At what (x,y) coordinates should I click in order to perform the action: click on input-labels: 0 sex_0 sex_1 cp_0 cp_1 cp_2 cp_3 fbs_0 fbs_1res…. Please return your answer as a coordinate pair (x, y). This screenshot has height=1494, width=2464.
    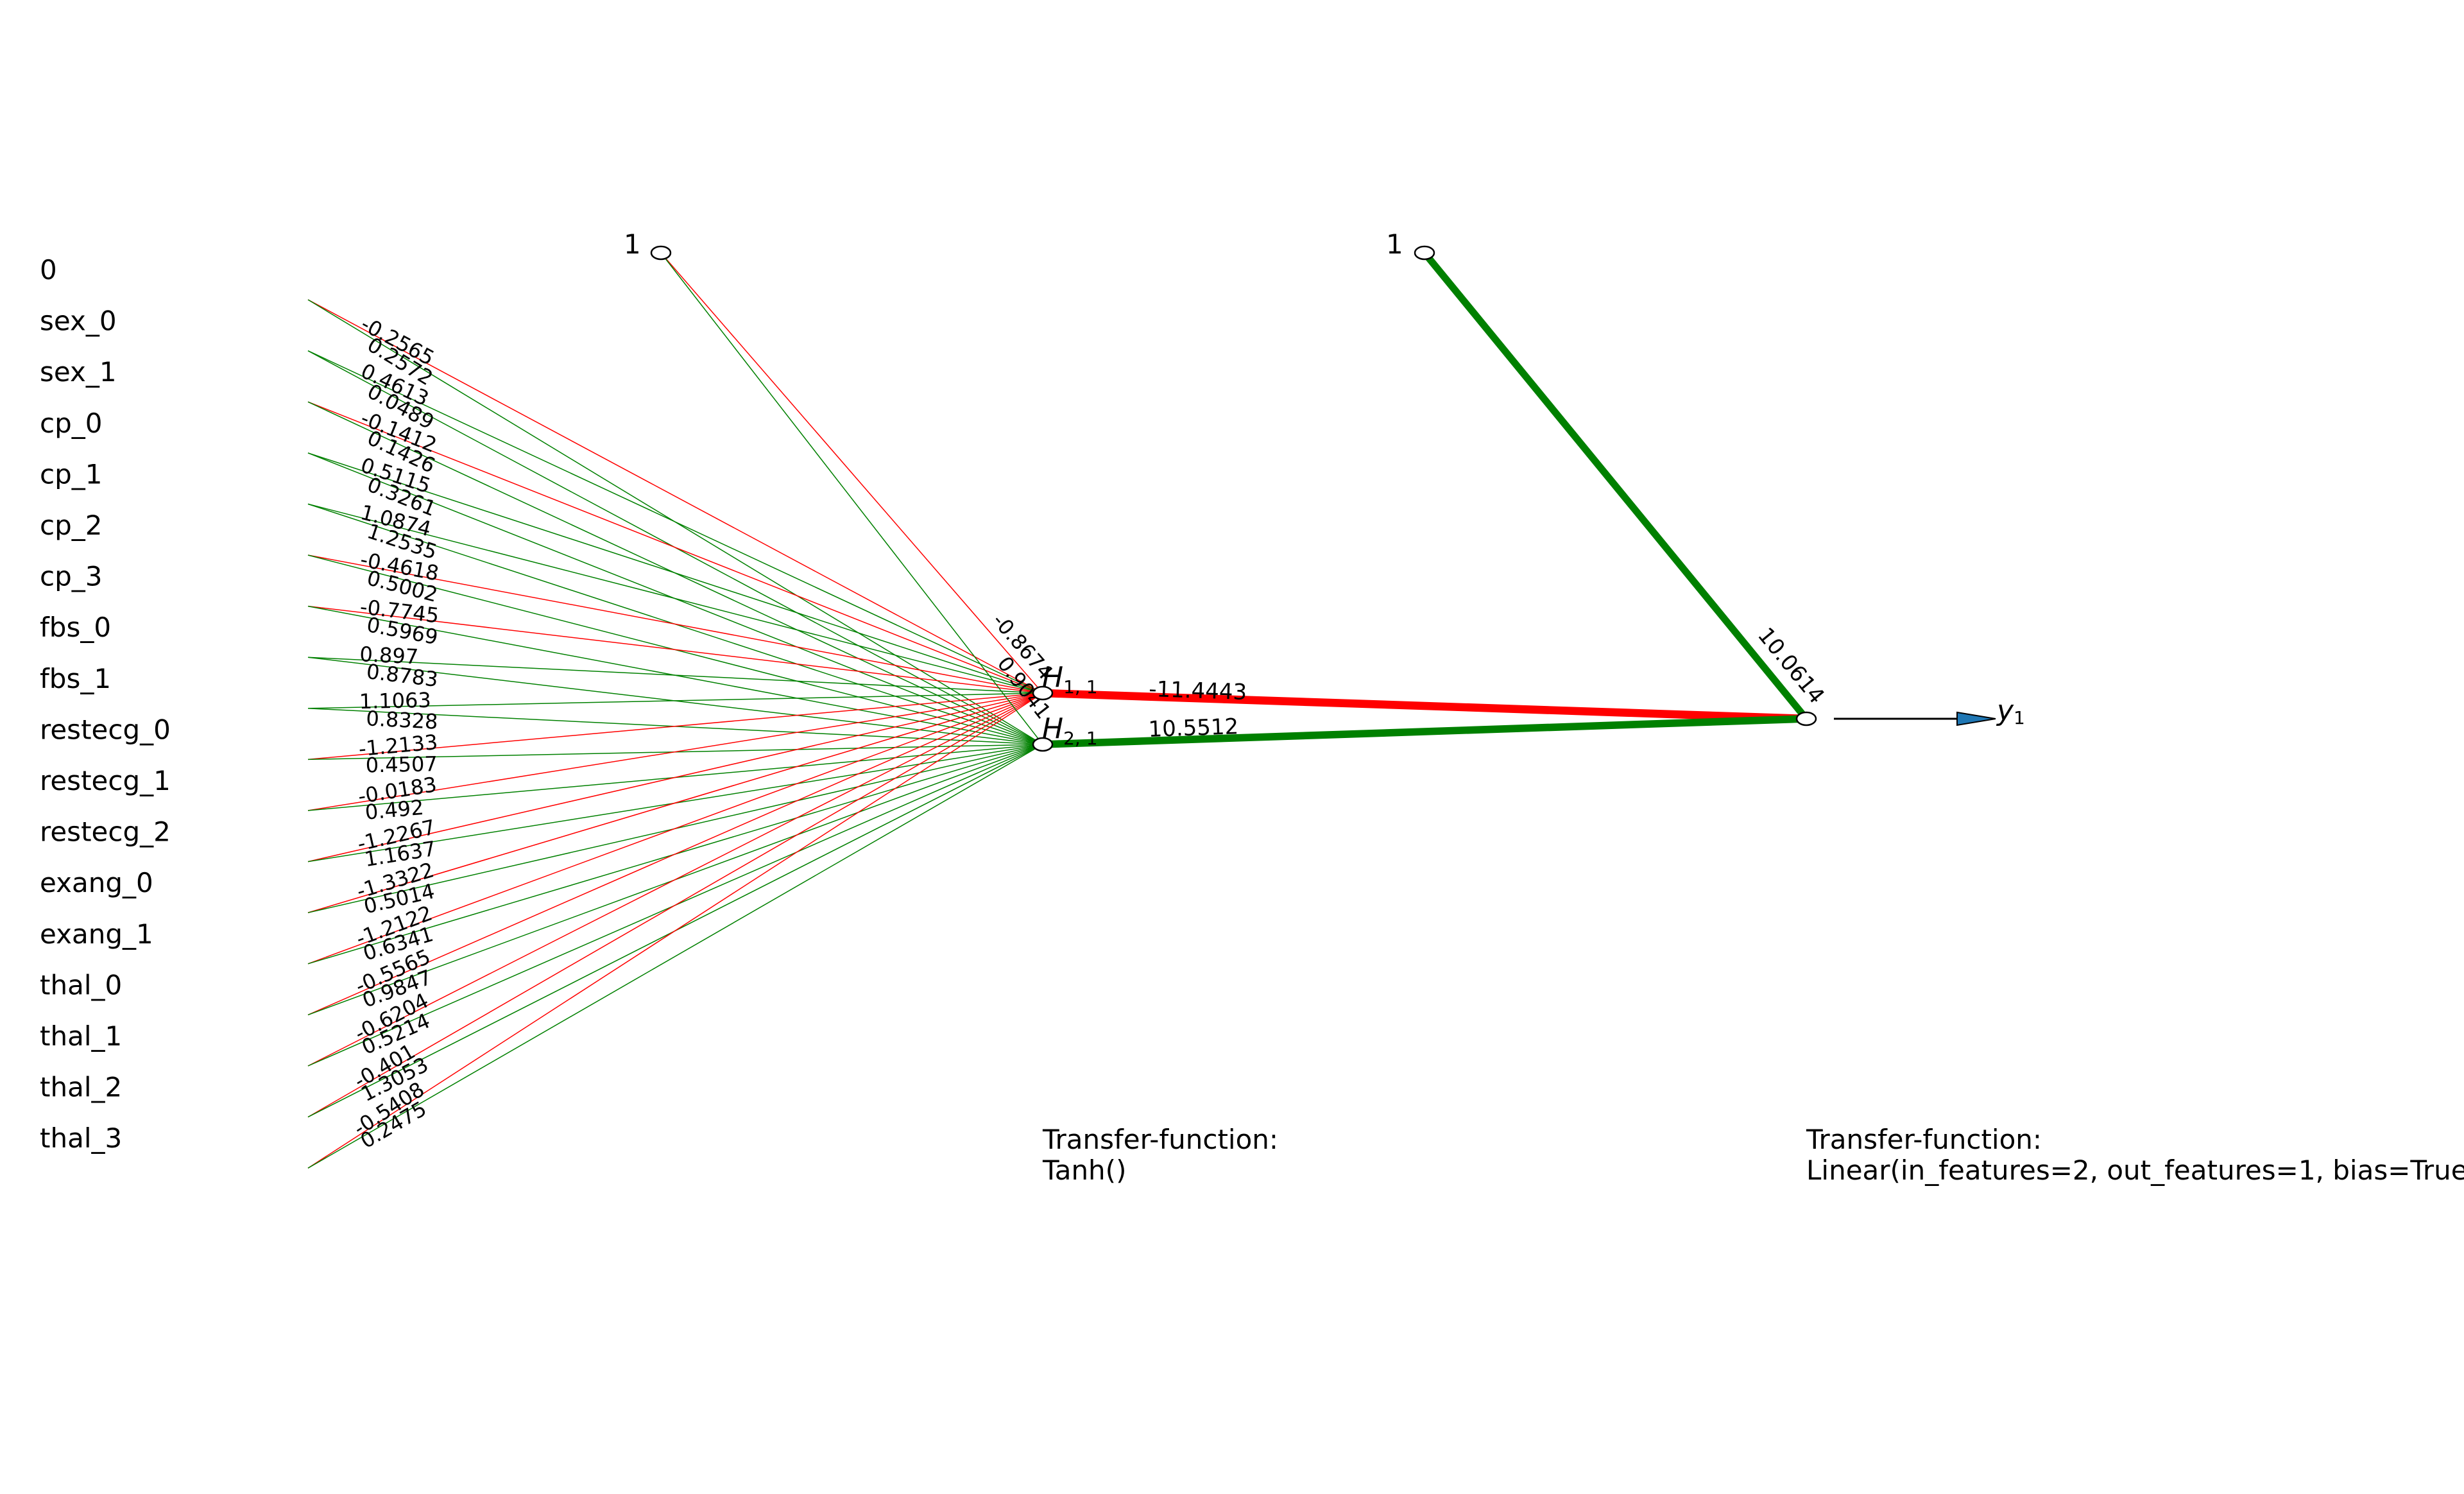
    Looking at the image, I should click on (106, 704).